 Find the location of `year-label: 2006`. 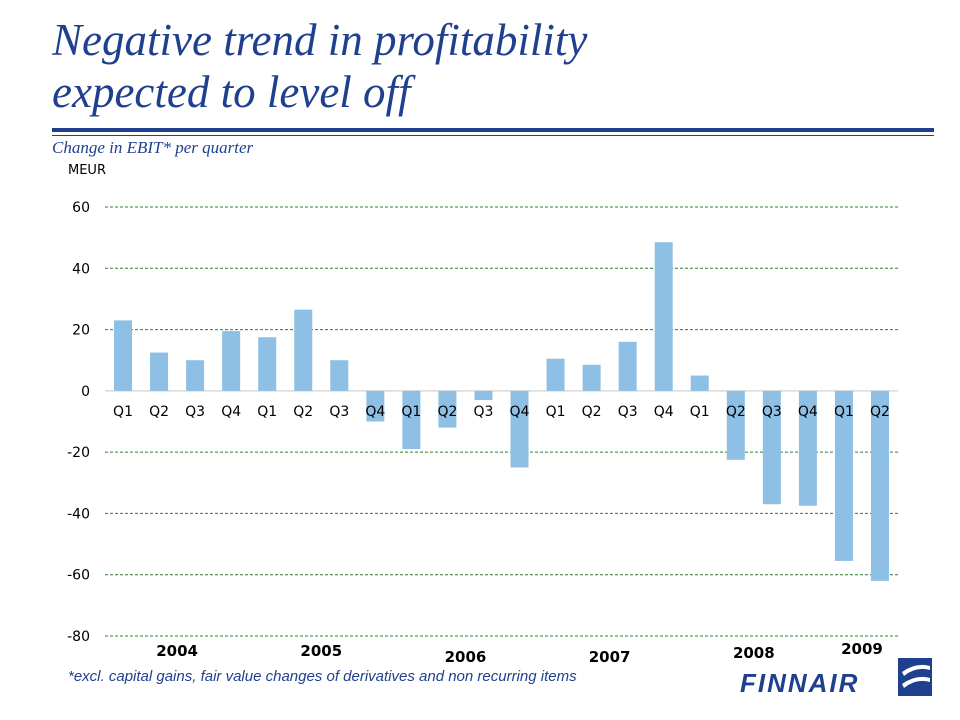

year-label: 2006 is located at coordinates (466, 657).